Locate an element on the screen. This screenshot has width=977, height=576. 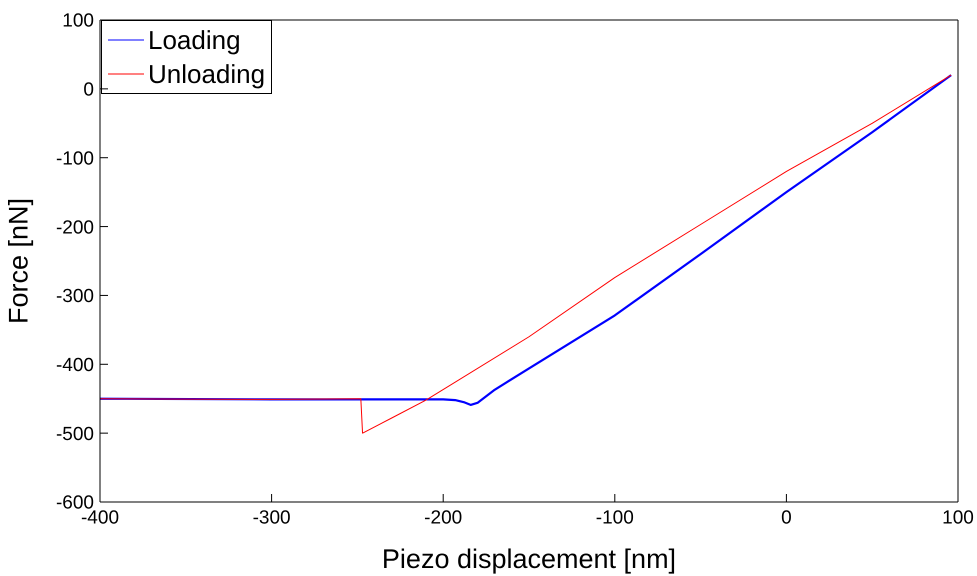
y-tick-label: -500 is located at coordinates (75, 434).